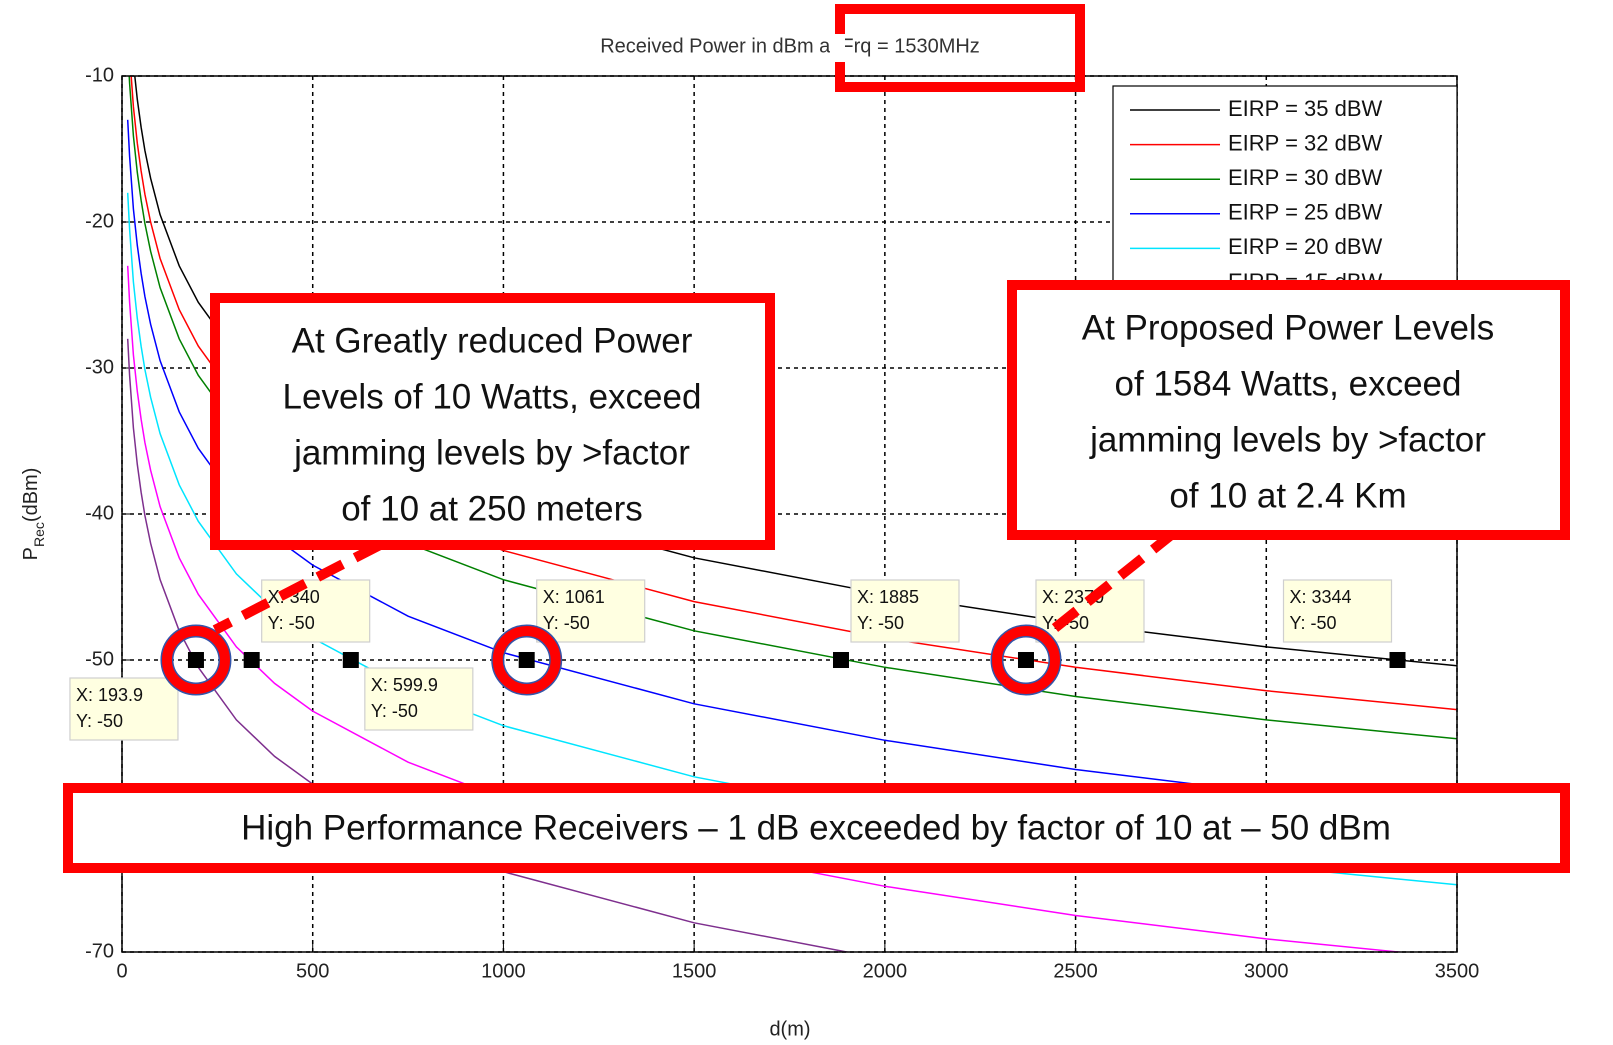 This screenshot has height=1045, width=1613. Describe the element at coordinates (888, 597) in the screenshot. I see `datatip-x: X: 1885` at that location.